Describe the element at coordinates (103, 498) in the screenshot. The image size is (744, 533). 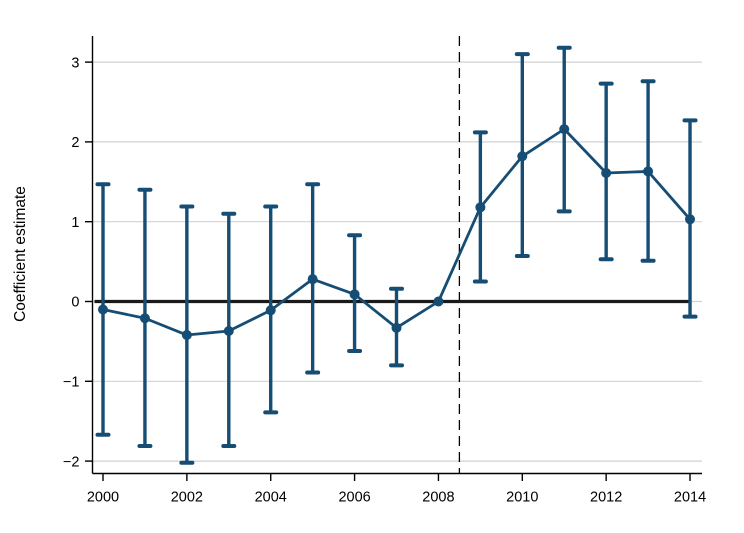
I see `x-tick-label: 2000` at that location.